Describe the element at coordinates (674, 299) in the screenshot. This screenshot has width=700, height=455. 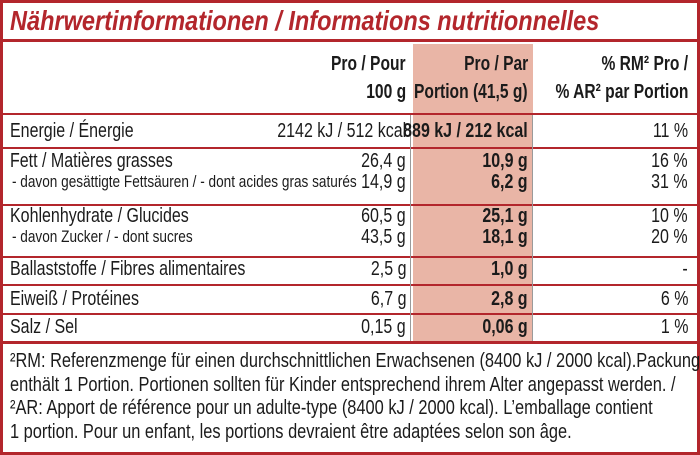
I see `value: 6 %` at that location.